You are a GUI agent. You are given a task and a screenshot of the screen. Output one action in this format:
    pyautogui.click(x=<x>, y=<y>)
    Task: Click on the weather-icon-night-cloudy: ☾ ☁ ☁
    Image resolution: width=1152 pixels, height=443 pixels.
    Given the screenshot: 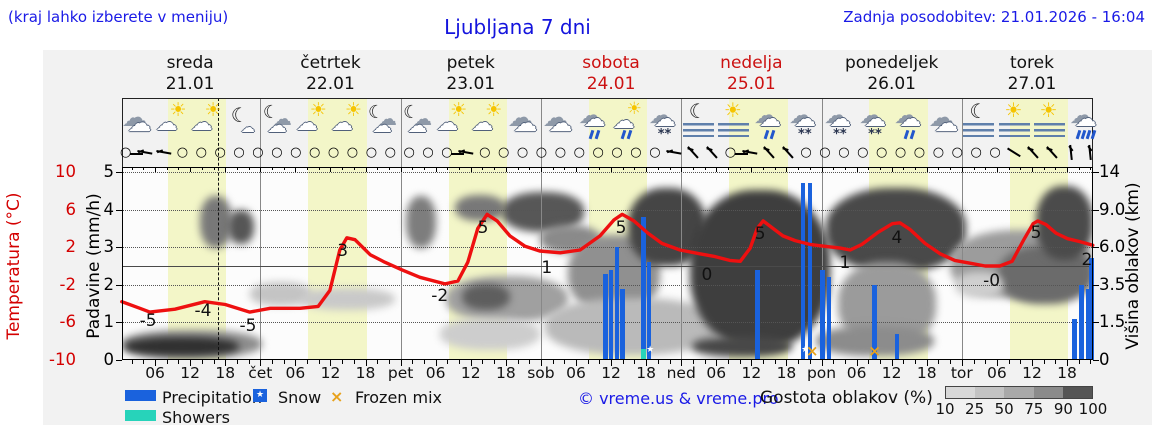 What is the action you would take?
    pyautogui.click(x=278, y=120)
    